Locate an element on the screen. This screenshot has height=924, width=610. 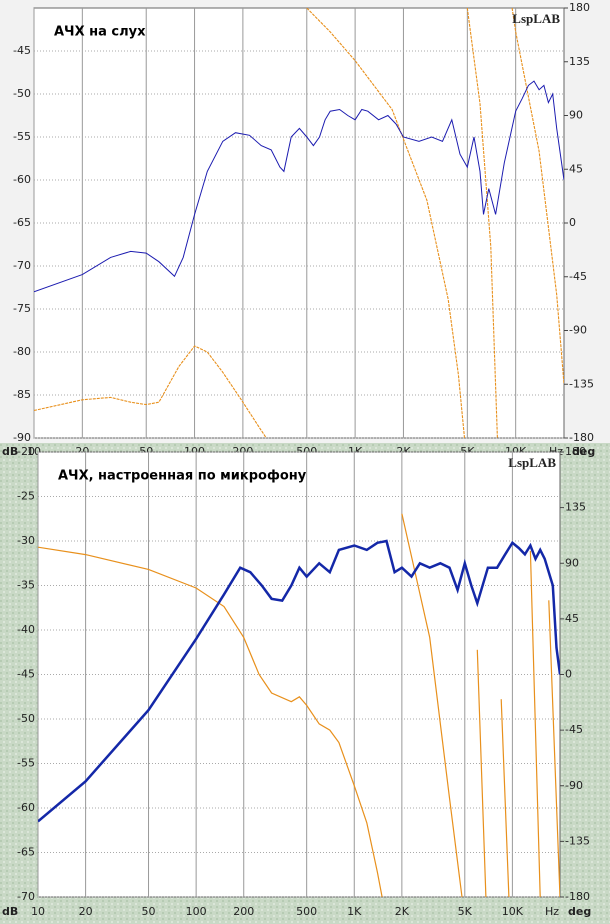
x-tick-label: 10 is located at coordinates (38, 911).